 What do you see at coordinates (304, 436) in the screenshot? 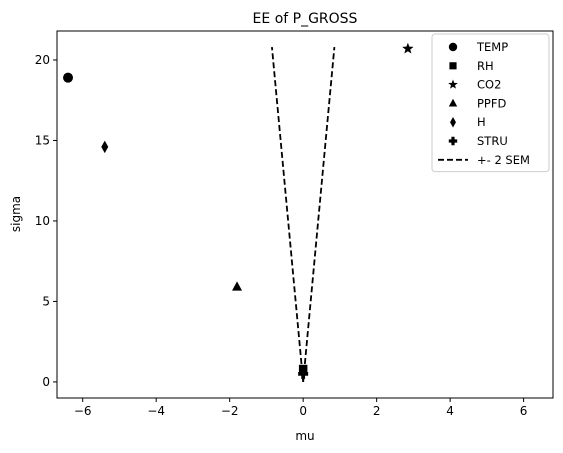
I see `x-axis-label: mu` at bounding box center [304, 436].